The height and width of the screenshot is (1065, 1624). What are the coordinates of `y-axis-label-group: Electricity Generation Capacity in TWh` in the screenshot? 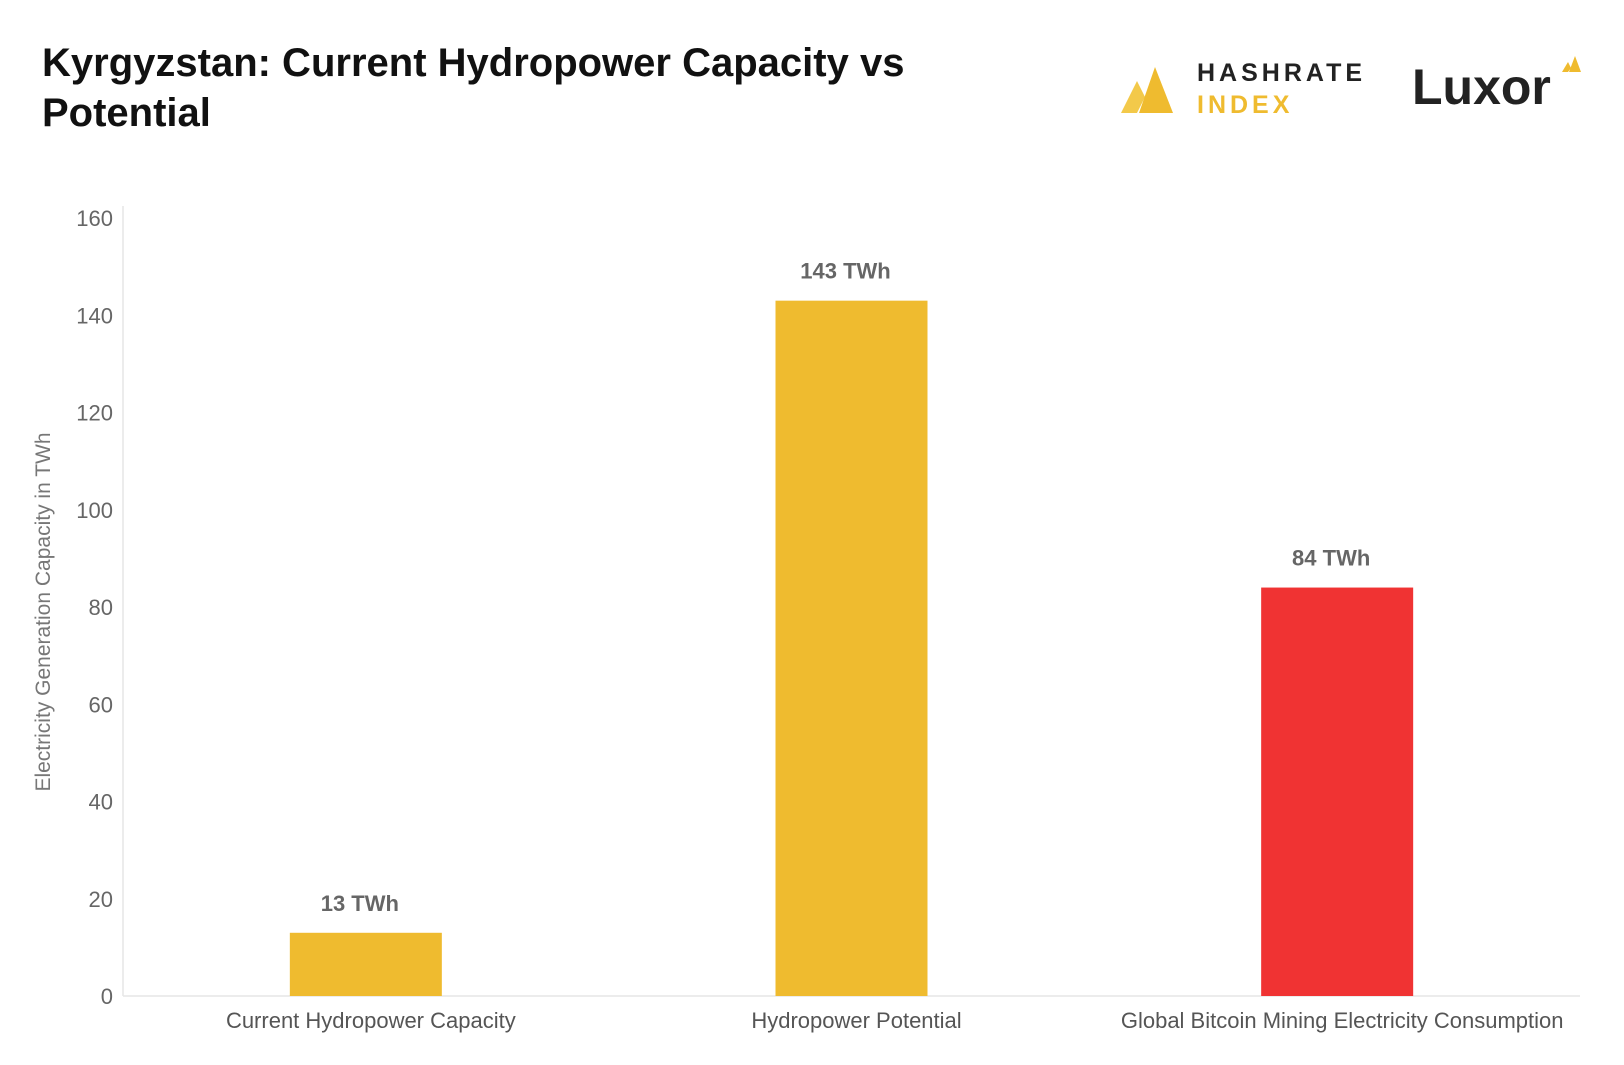 It's located at (43, 611).